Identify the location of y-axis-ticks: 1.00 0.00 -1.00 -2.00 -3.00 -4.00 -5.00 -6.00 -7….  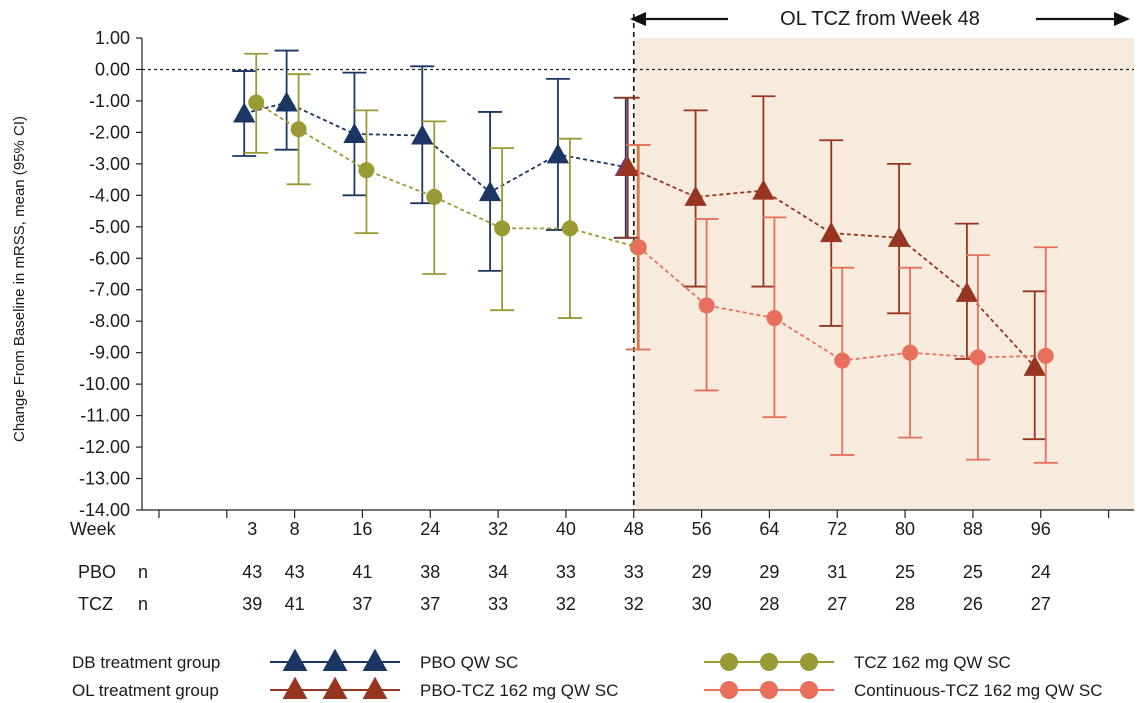
(110, 274).